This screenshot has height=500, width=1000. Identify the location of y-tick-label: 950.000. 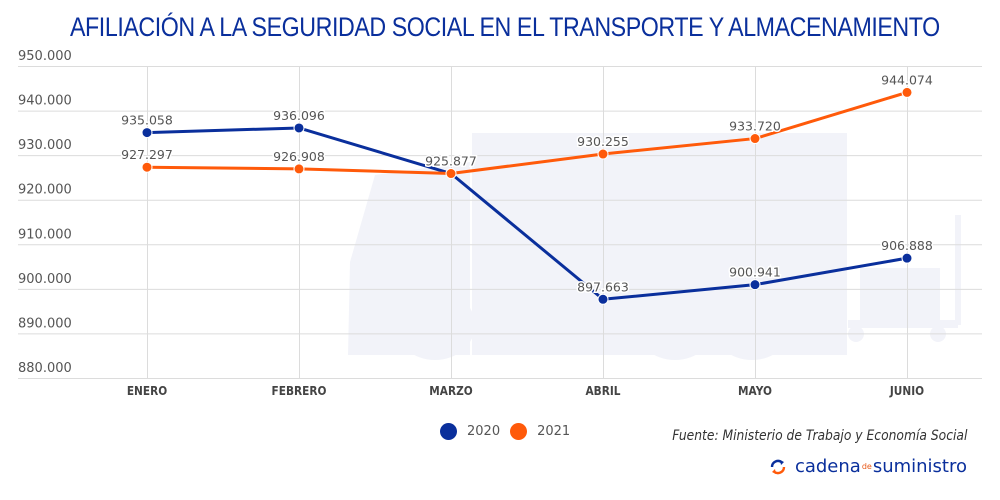
(45, 56).